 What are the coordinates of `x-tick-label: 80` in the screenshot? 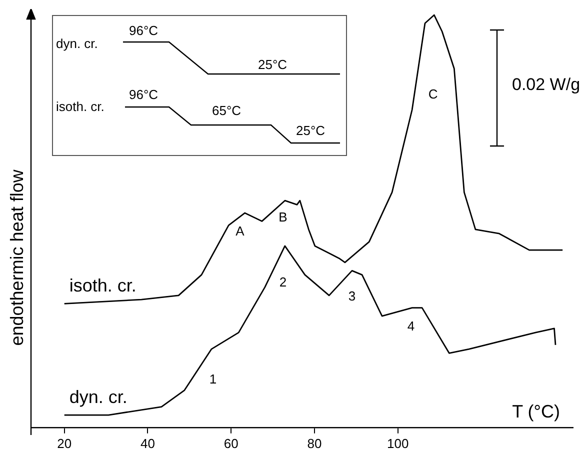 It's located at (314, 443).